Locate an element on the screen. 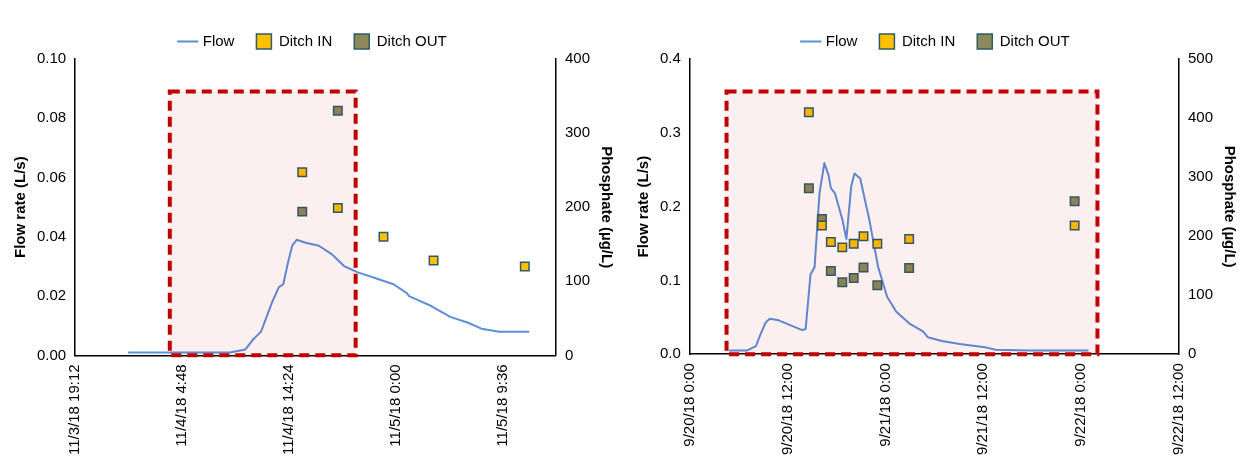 This screenshot has width=1255, height=465. y-tick-label: 0.08 is located at coordinates (51, 117).